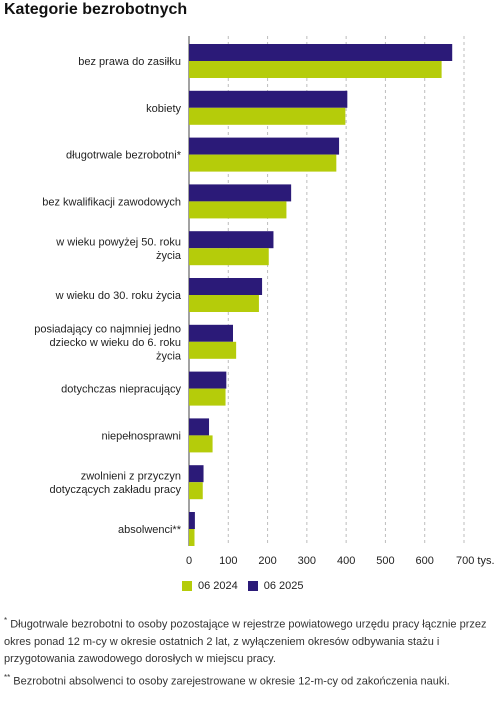 The height and width of the screenshot is (712, 498). I want to click on legend-swatch-2024, so click(187, 586).